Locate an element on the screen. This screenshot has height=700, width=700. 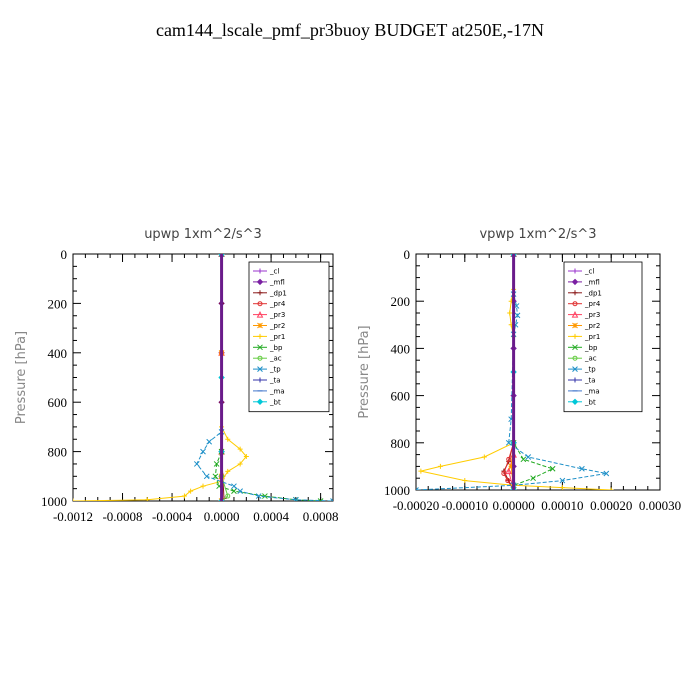
legend-label: _cl is located at coordinates (589, 272).